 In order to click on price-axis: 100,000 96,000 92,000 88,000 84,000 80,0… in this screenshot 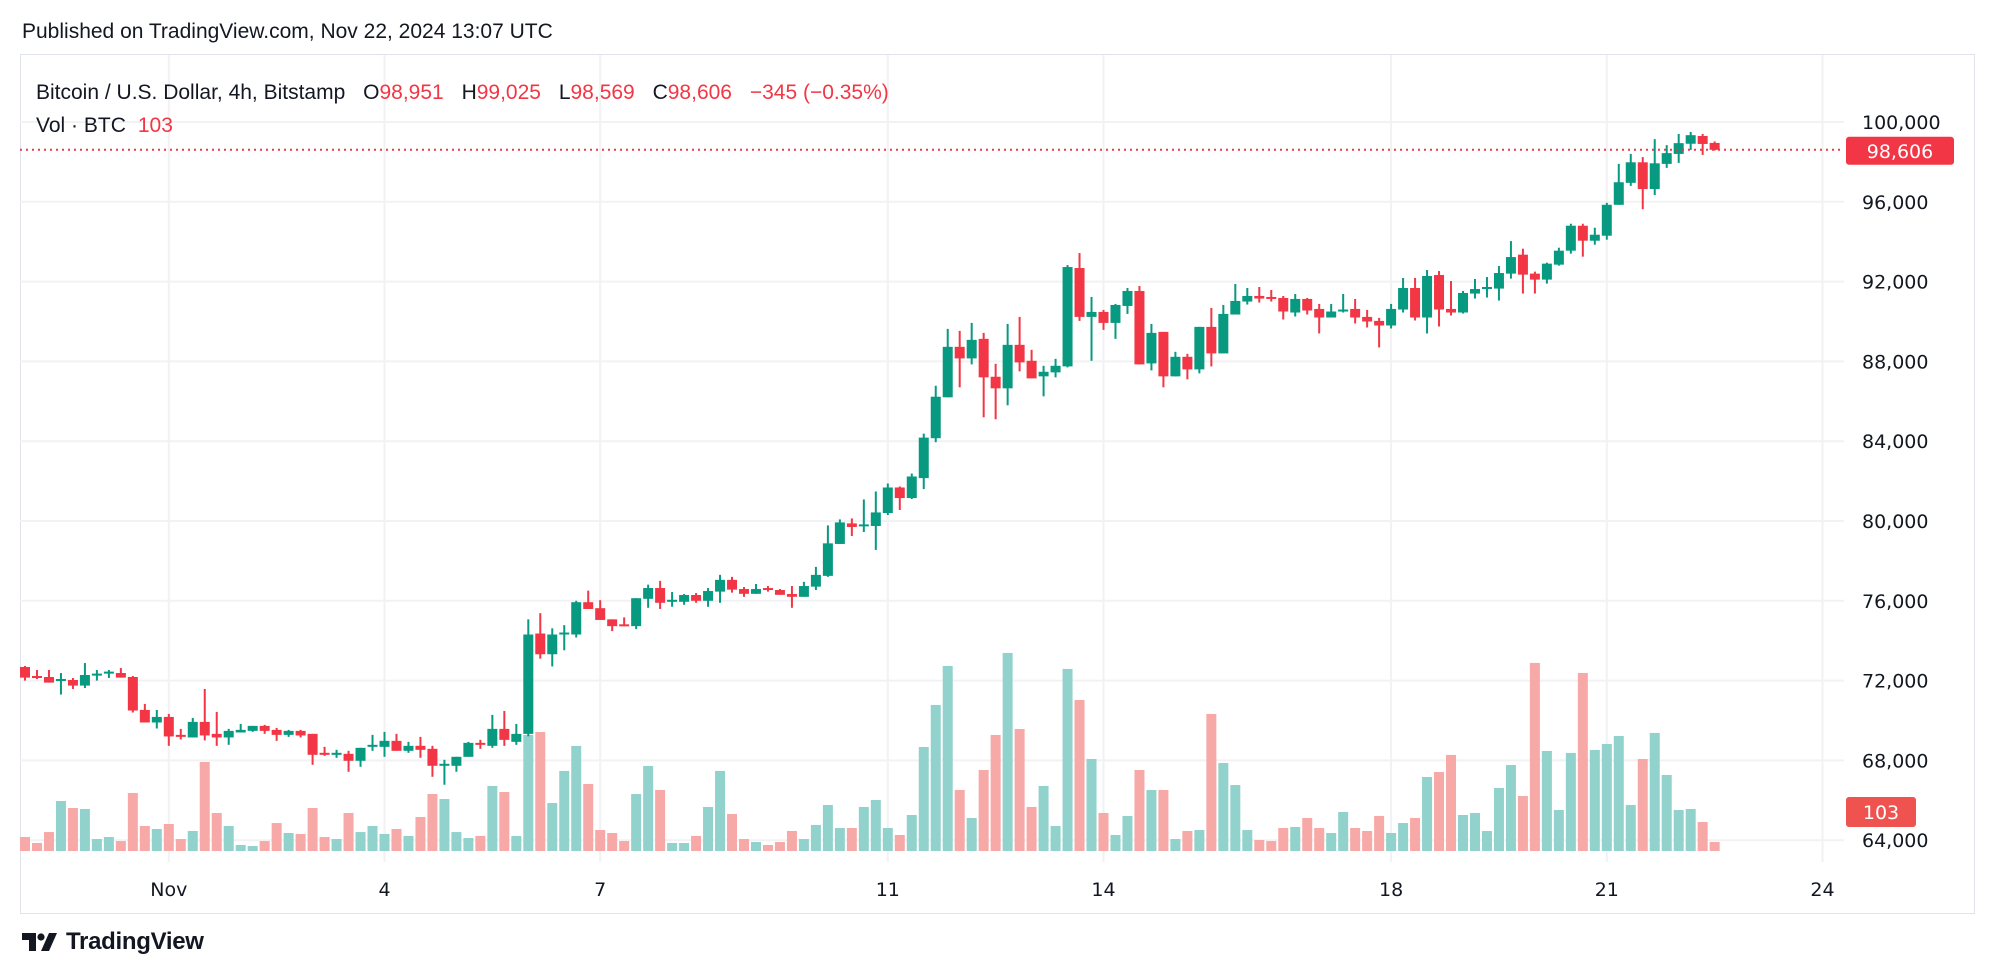, I will do `click(1901, 482)`.